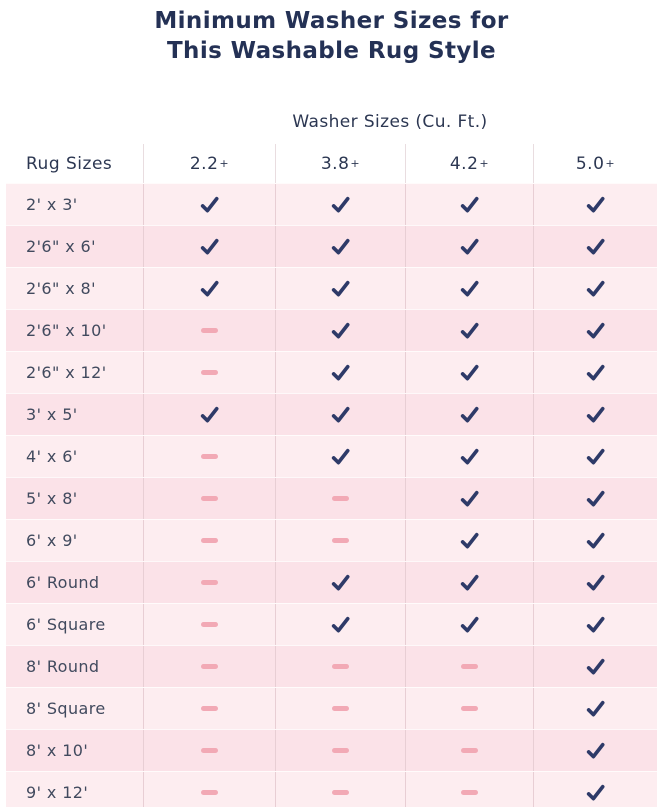  I want to click on table-row: 2'6" x 8', so click(331, 288).